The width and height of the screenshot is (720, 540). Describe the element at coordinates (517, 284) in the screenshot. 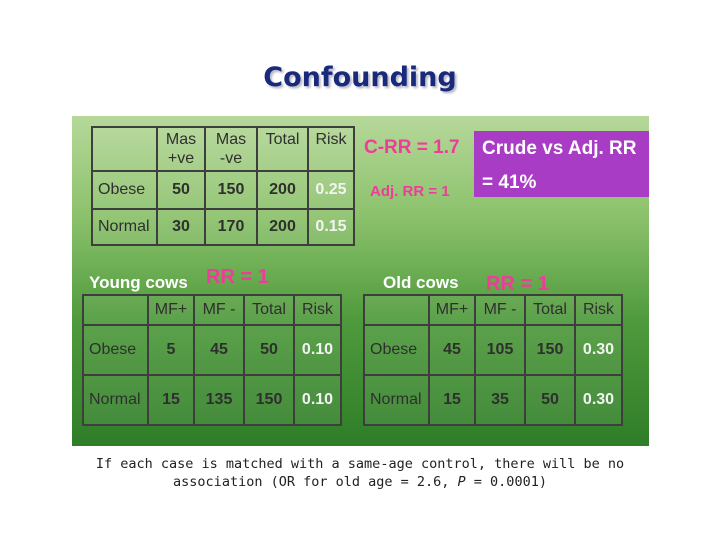

I see `old-rr-label: RR = 1` at that location.